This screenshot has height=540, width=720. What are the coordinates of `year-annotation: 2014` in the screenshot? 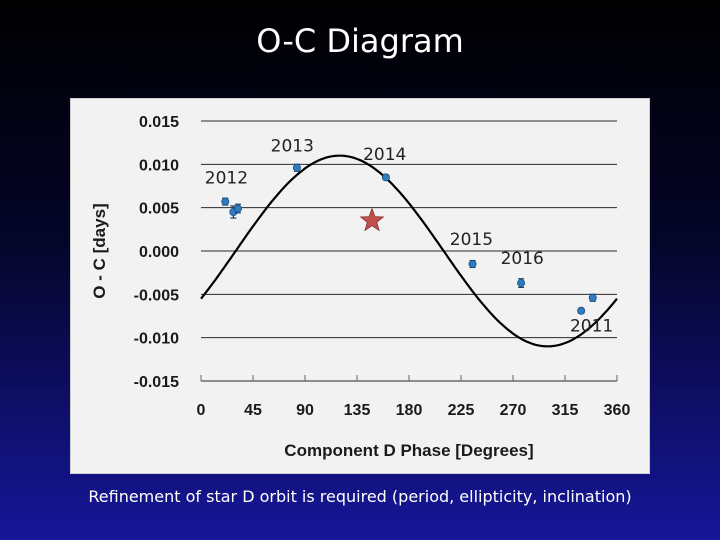 It's located at (384, 155).